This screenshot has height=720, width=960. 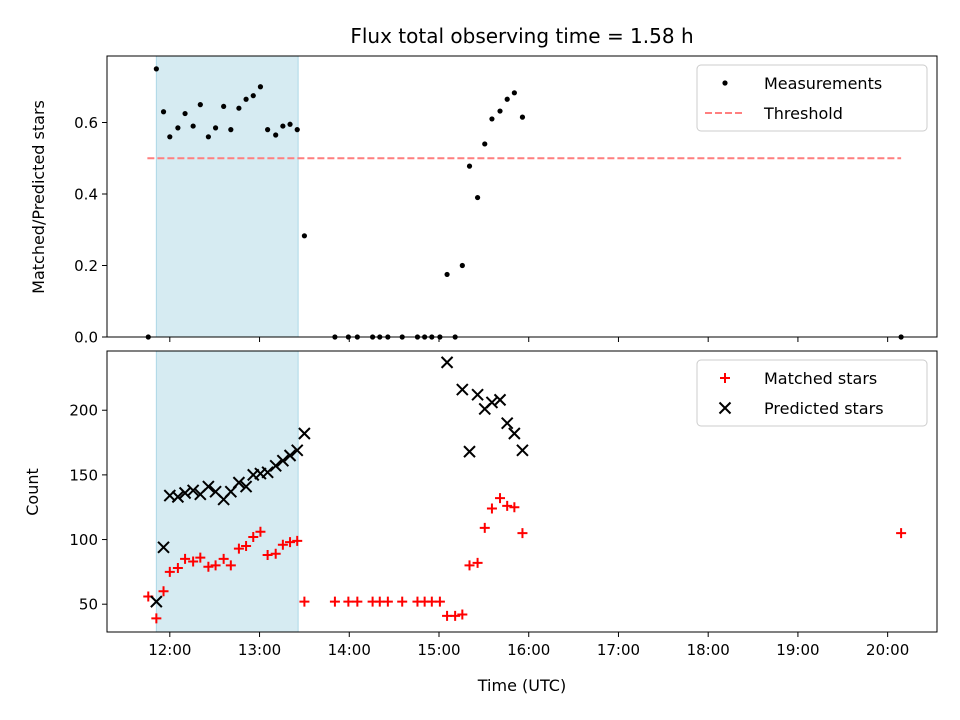 I want to click on x-tick-label: 16:00, so click(x=528, y=650).